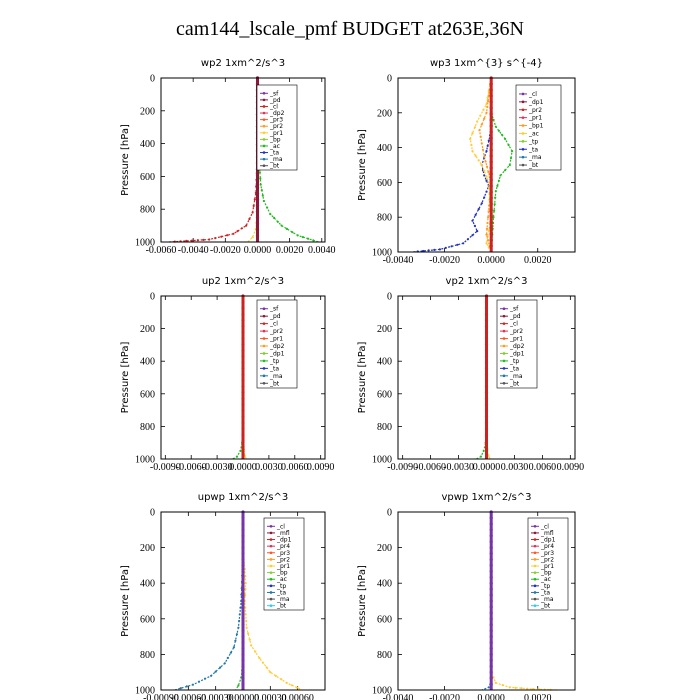  I want to click on legend-entry: _ac, so click(274, 146).